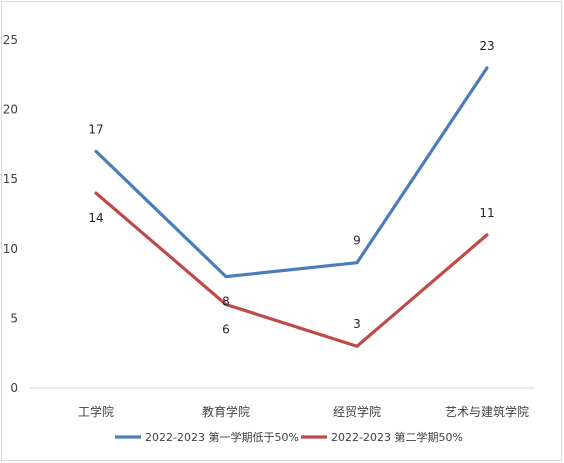  What do you see at coordinates (222, 437) in the screenshot?
I see `legend-label-1: 2022-2023 第一学期低于50%` at bounding box center [222, 437].